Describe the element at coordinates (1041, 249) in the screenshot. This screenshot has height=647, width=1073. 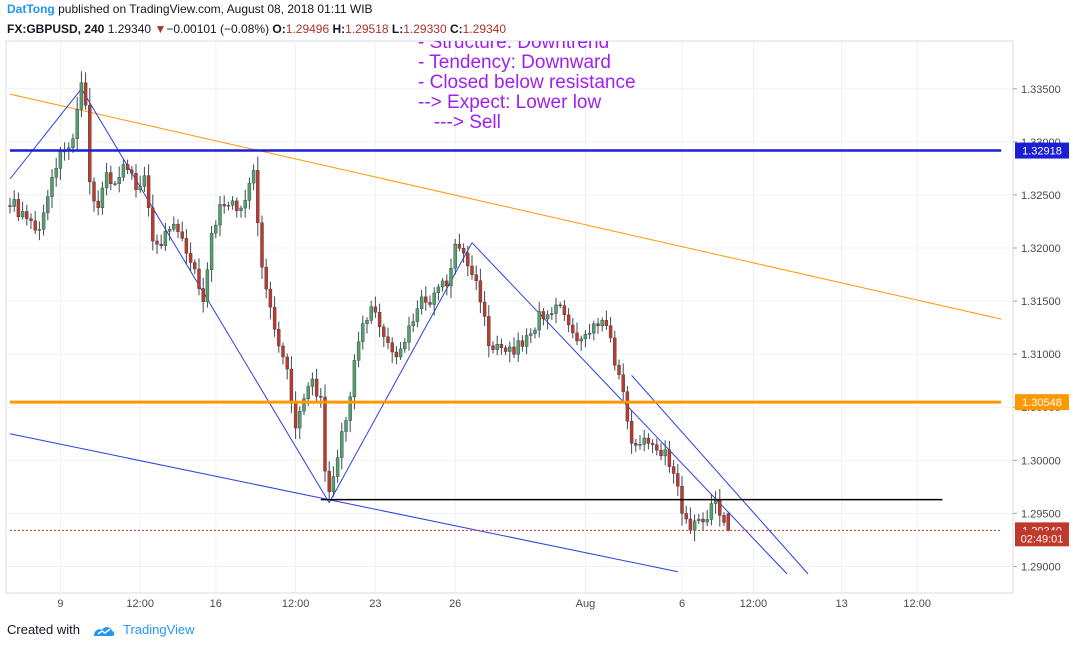
I see `y-tick-label: 1.32000` at that location.